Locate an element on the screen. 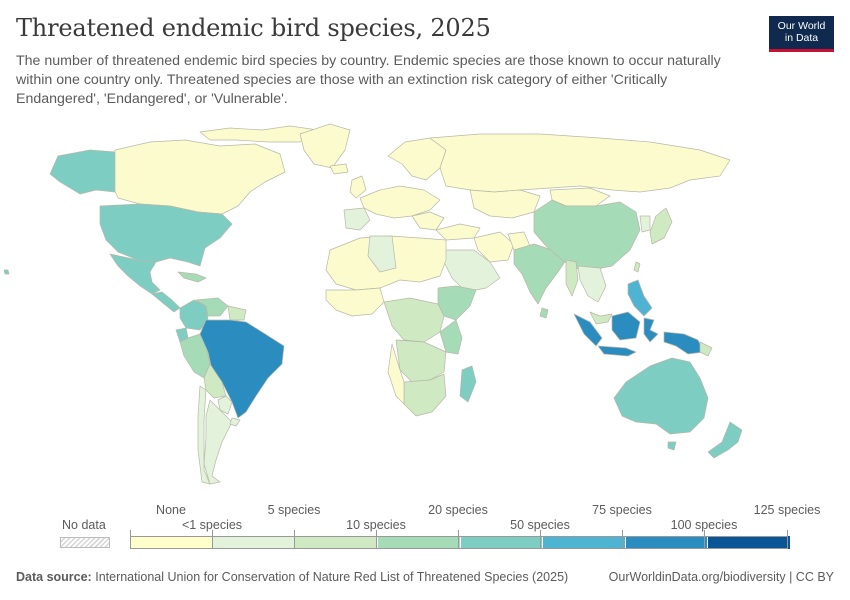 The image size is (850, 600). legend-label-10: 10 species is located at coordinates (376, 525).